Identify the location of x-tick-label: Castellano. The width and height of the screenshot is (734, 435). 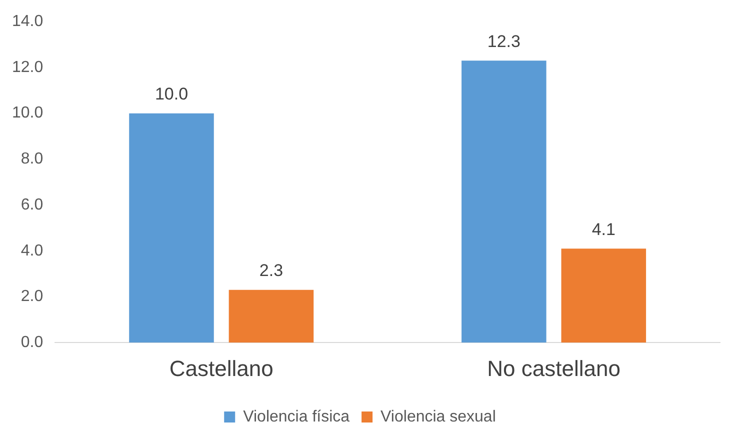
(221, 368).